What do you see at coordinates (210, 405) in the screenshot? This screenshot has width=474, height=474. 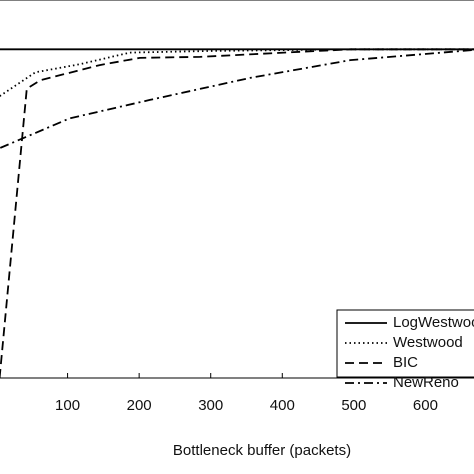 I see `x-tick-label: 300` at bounding box center [210, 405].